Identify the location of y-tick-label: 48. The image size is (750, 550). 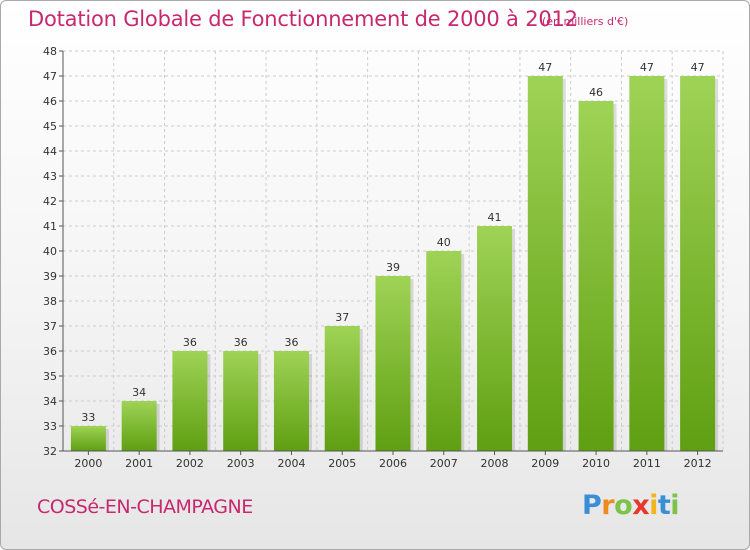
(50, 51).